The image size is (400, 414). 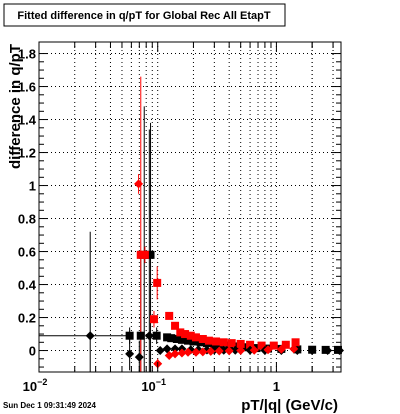 What do you see at coordinates (42, 382) in the screenshot?
I see `x-tick-exponent: −2` at bounding box center [42, 382].